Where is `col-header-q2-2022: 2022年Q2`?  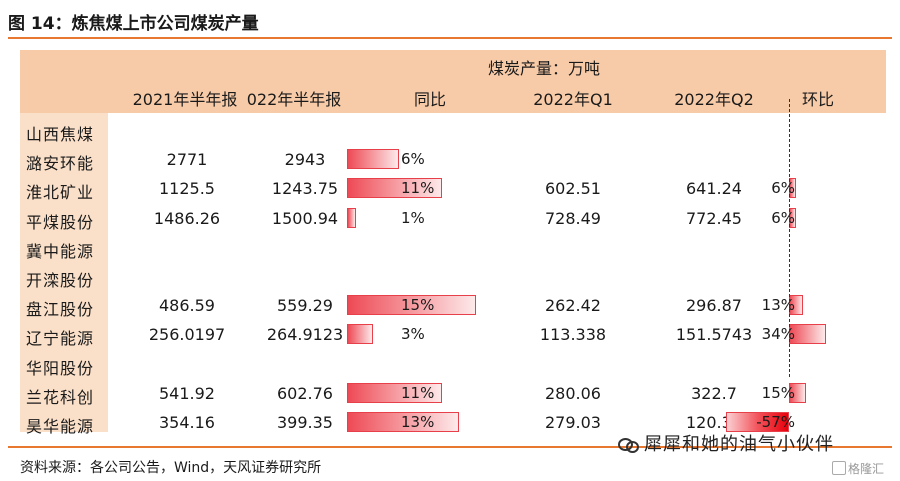 col-header-q2-2022: 2022年Q2 is located at coordinates (714, 99).